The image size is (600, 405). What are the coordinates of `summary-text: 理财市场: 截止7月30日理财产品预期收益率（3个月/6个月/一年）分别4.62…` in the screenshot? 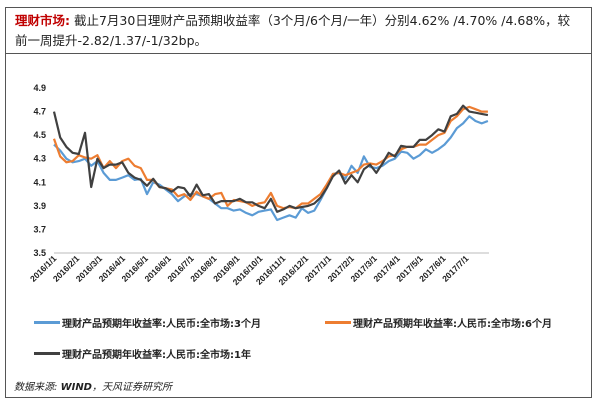 It's located at (298, 30).